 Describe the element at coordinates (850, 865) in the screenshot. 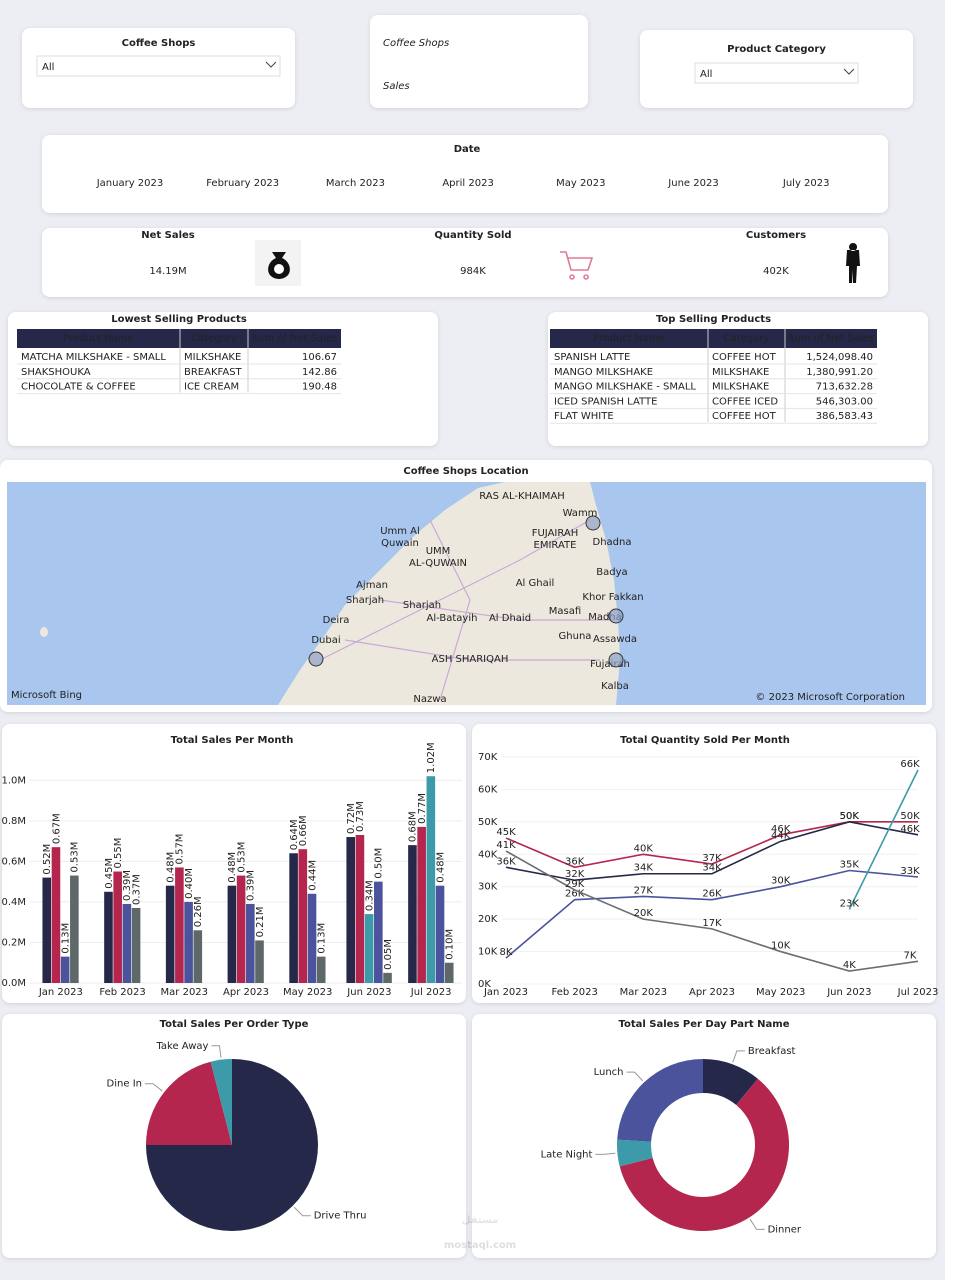

I see `data-label: 35K` at that location.